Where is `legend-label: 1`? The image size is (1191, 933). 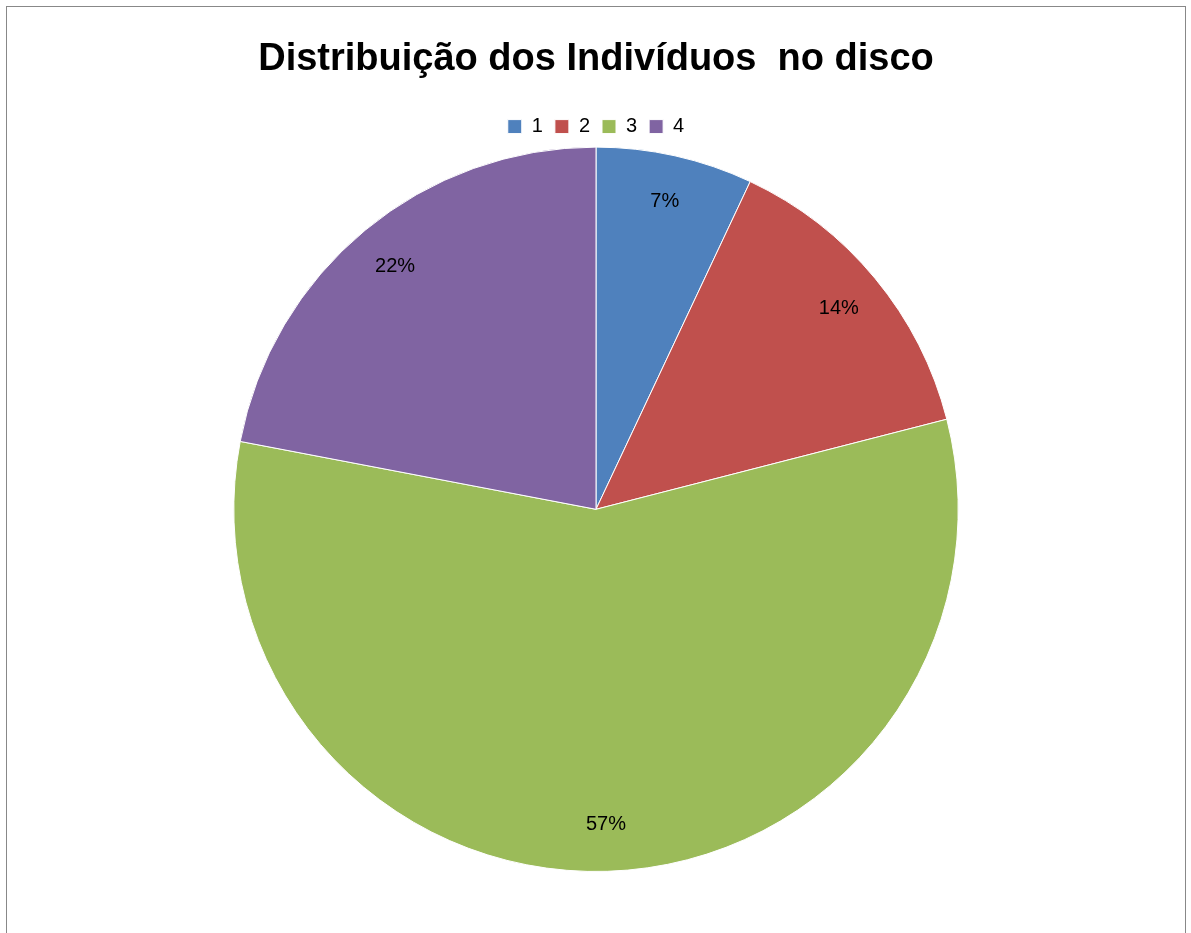 legend-label: 1 is located at coordinates (537, 125).